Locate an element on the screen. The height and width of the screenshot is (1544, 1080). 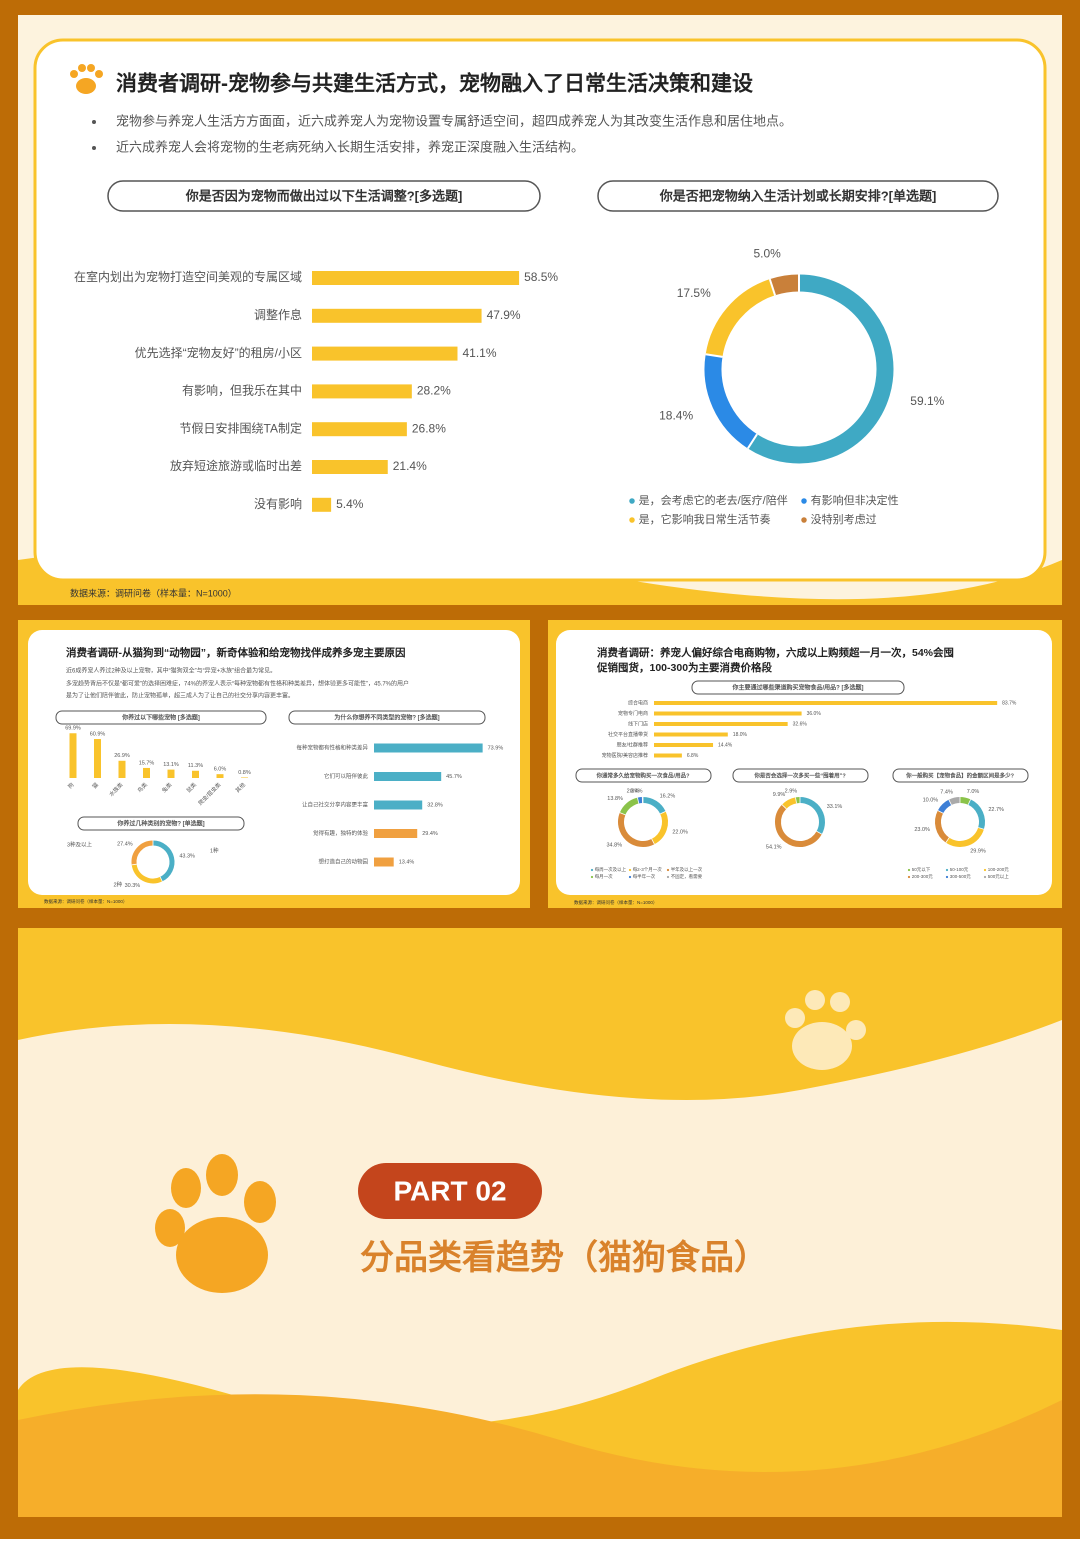
value-label: 7.0% is located at coordinates (973, 792).